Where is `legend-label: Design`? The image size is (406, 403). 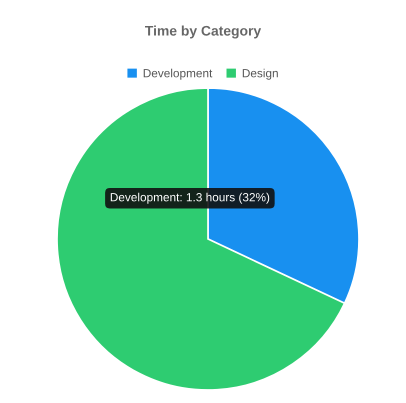 legend-label: Design is located at coordinates (260, 74).